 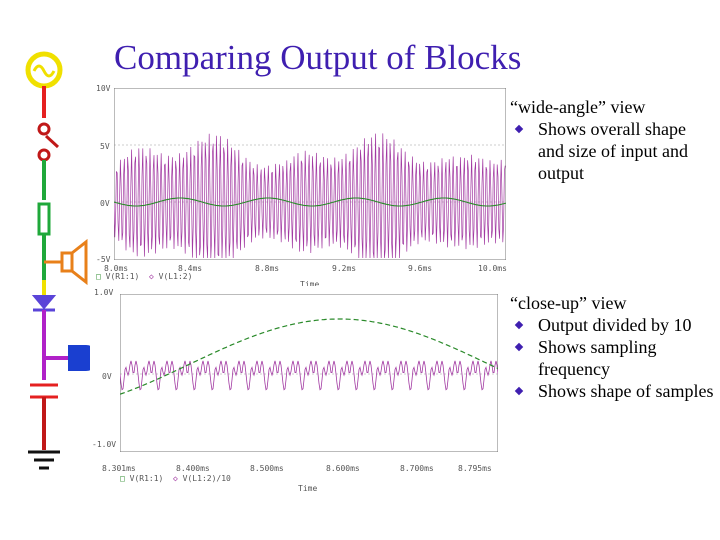 What do you see at coordinates (344, 268) in the screenshot?
I see `x-tick-label: 9.2ms` at bounding box center [344, 268].